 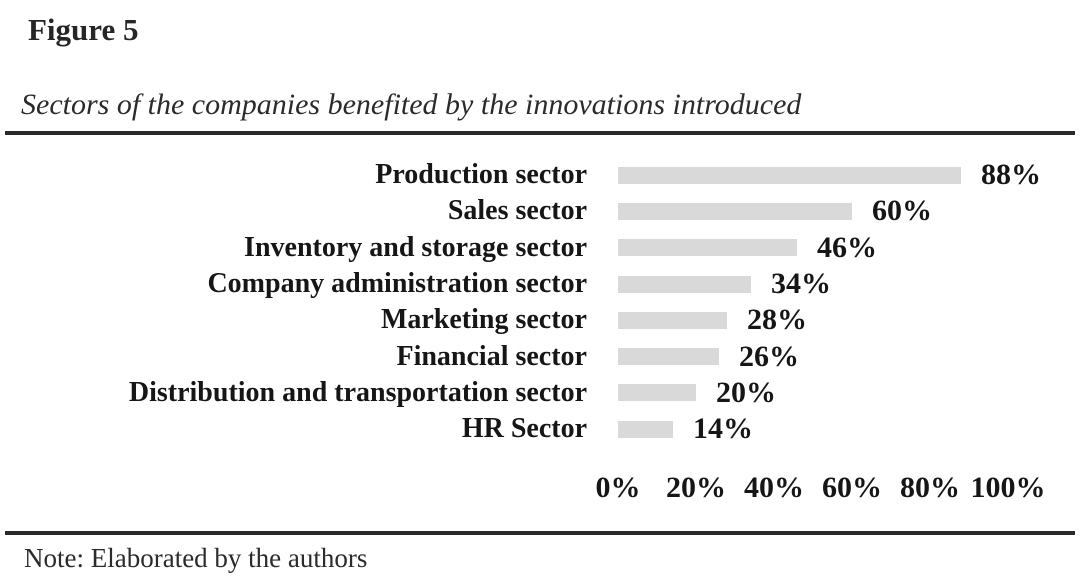 I want to click on value-label: 14%, so click(x=723, y=429).